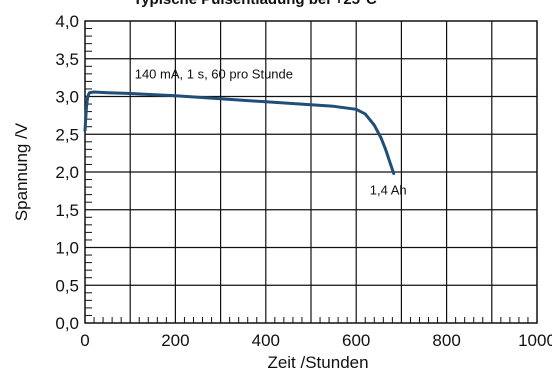 The width and height of the screenshot is (552, 372). I want to click on y-axis-label: Spannung /V, so click(21, 171).